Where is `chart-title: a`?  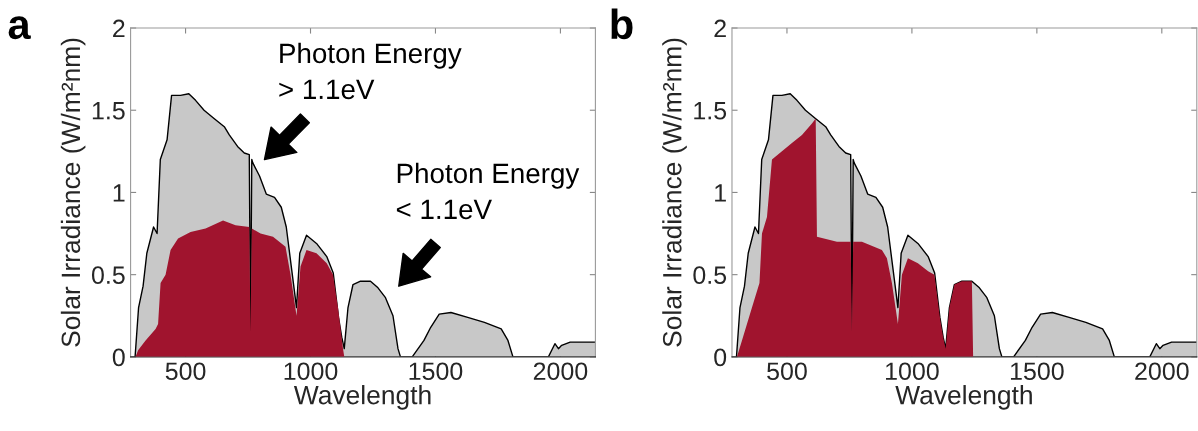
chart-title: a is located at coordinates (19, 28).